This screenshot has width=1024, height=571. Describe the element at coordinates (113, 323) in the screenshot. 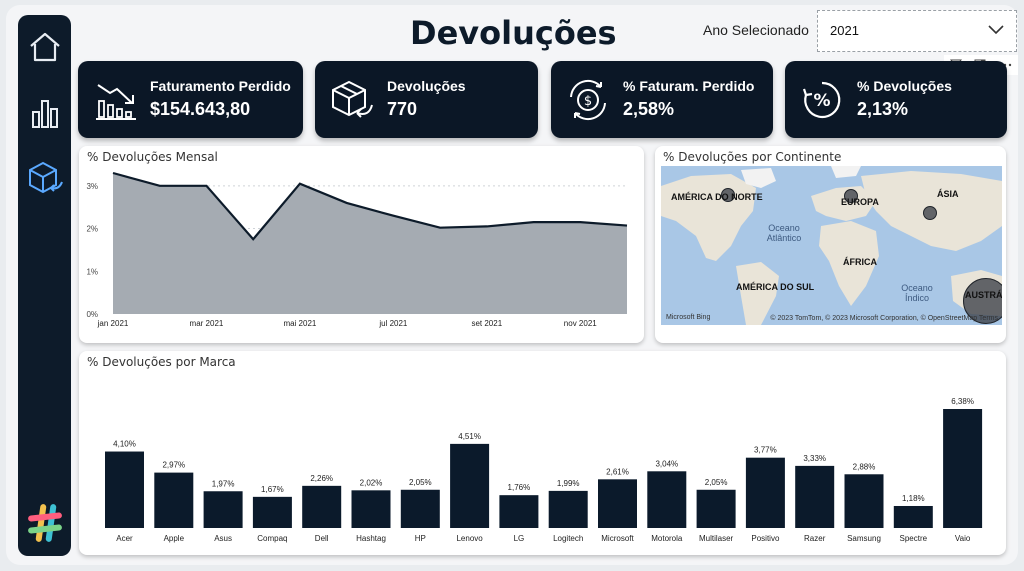

I see `x-tick-label: jan 2021` at that location.